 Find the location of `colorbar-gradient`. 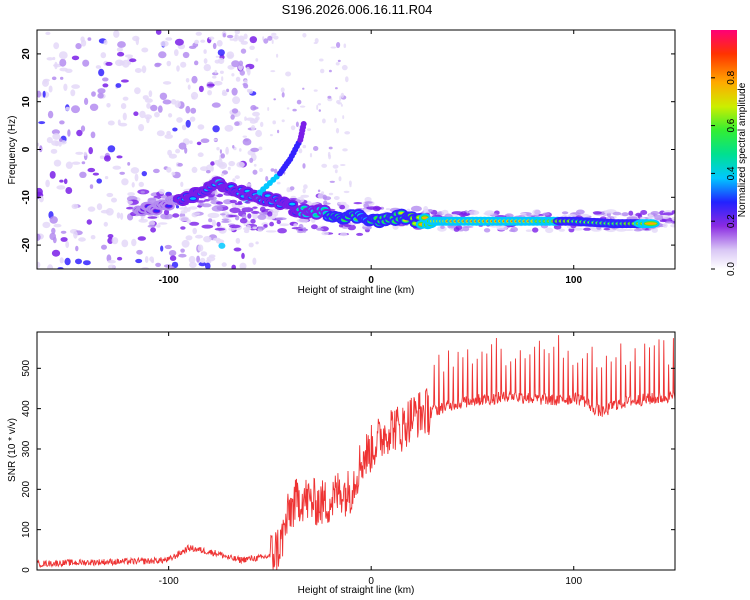

colorbar-gradient is located at coordinates (724, 149).